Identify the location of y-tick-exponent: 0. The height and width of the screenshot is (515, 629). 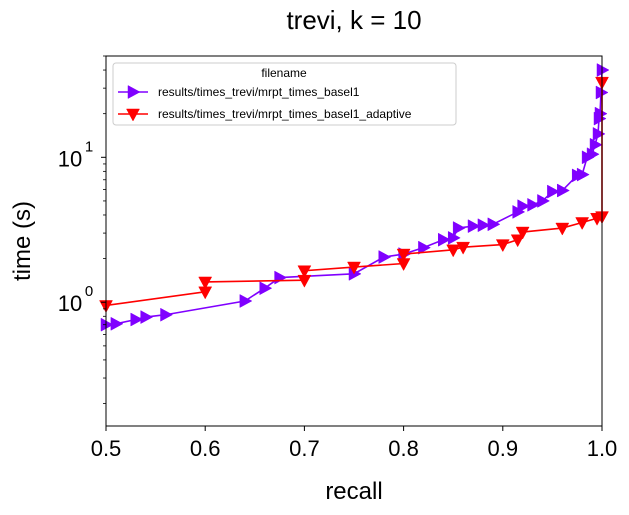
(89, 291).